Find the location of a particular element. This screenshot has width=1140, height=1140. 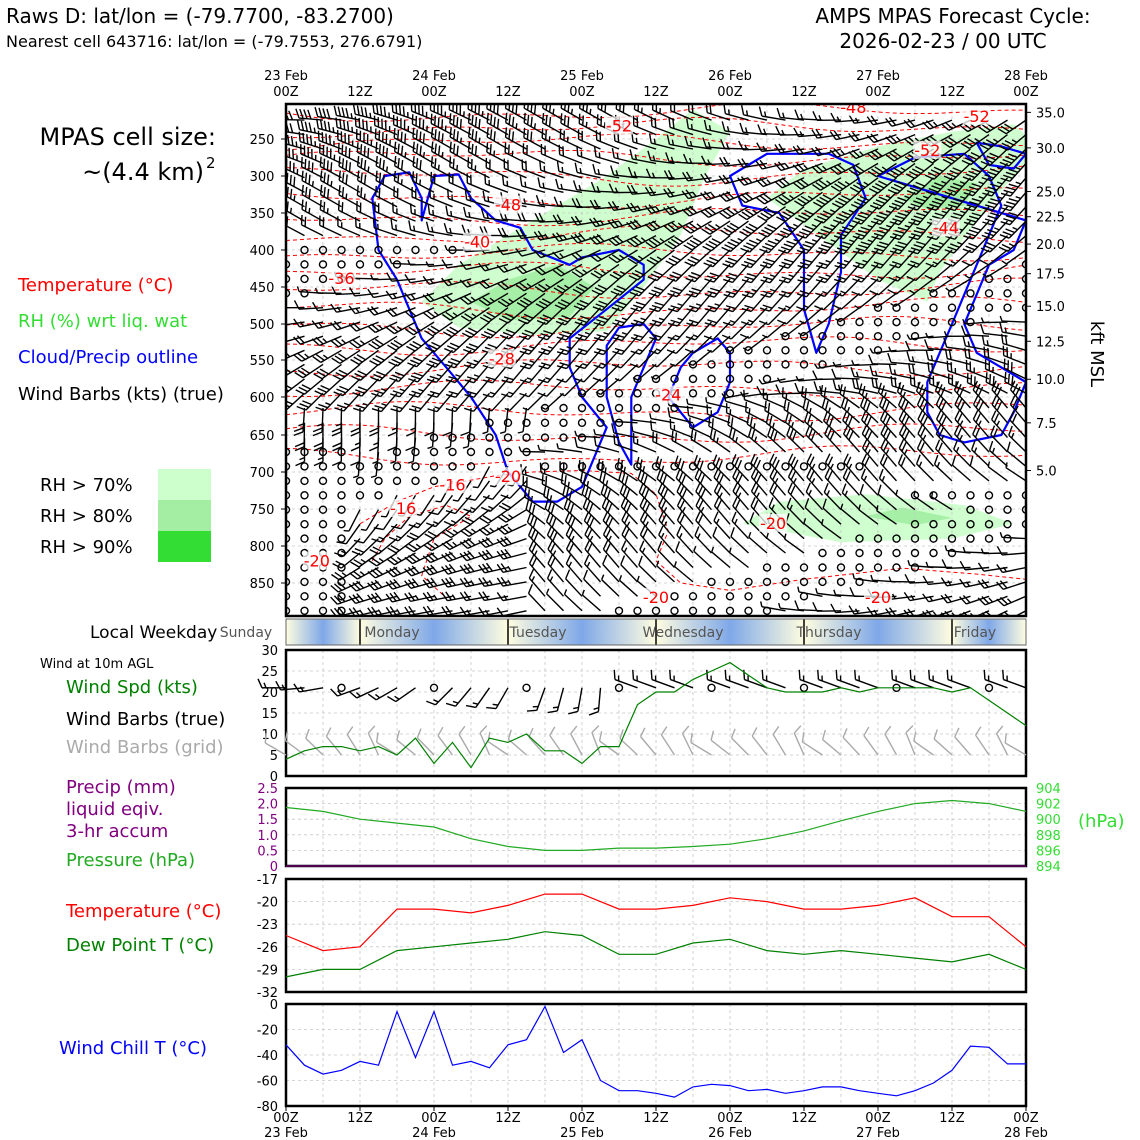

cell-size-value: ~(4.4 km) is located at coordinates (143, 172).